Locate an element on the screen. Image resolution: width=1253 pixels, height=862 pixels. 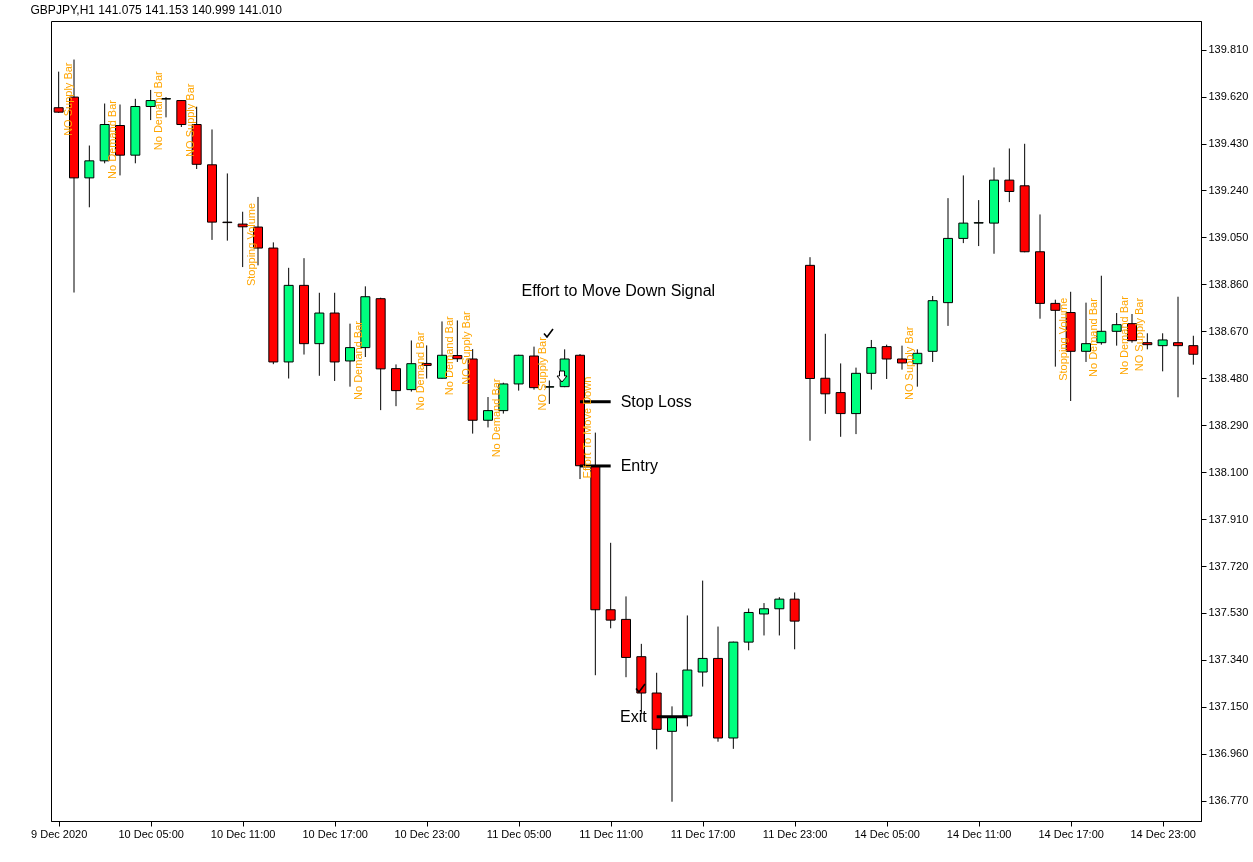
y-tick-label: 139.430 is located at coordinates (1228, 143).